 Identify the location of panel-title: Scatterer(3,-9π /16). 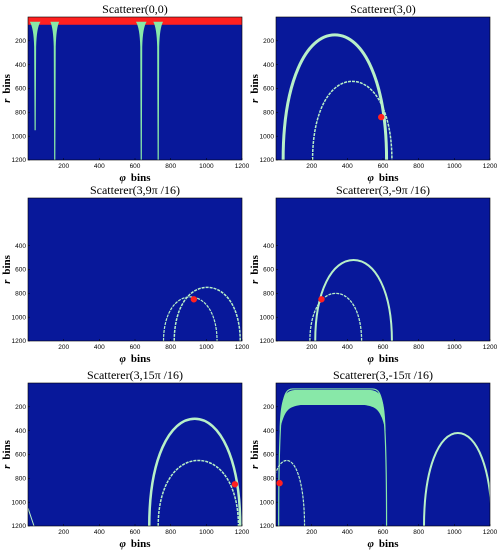
(383, 190).